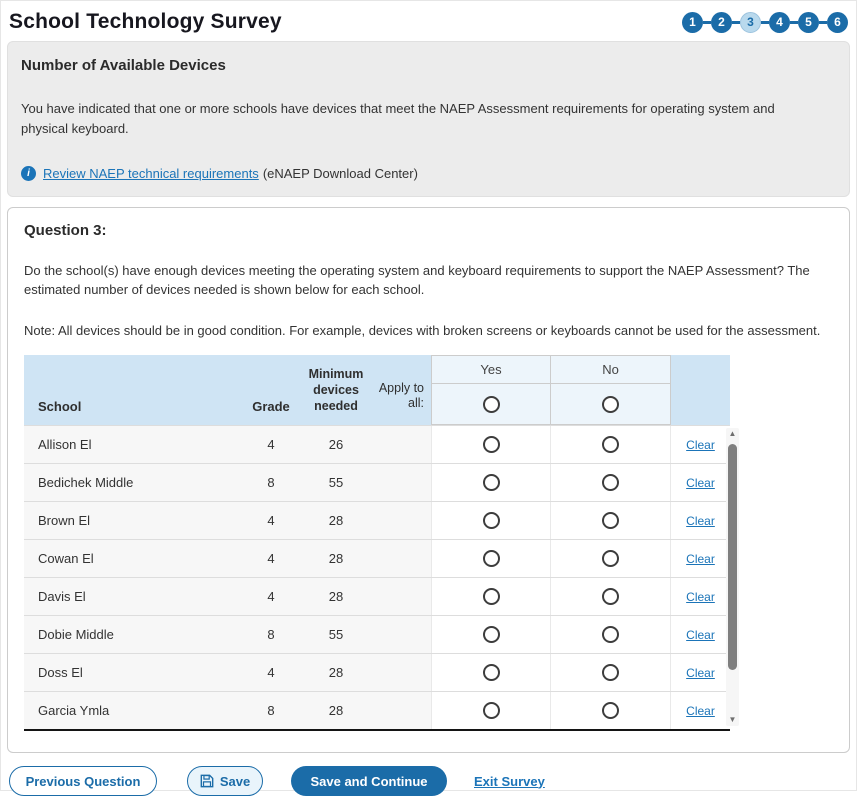 This screenshot has width=857, height=796. What do you see at coordinates (692, 22) in the screenshot?
I see `step-1: 1` at bounding box center [692, 22].